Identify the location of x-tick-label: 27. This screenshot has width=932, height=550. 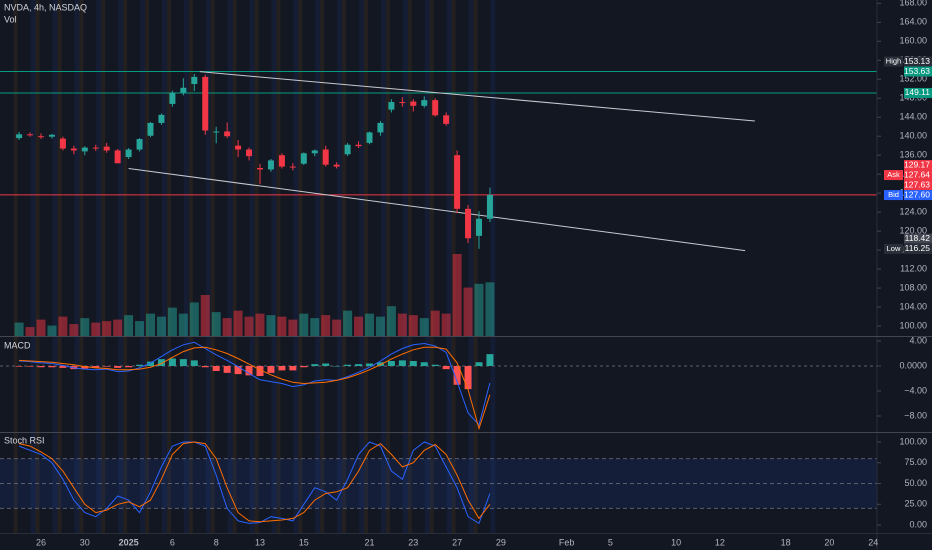
(457, 542).